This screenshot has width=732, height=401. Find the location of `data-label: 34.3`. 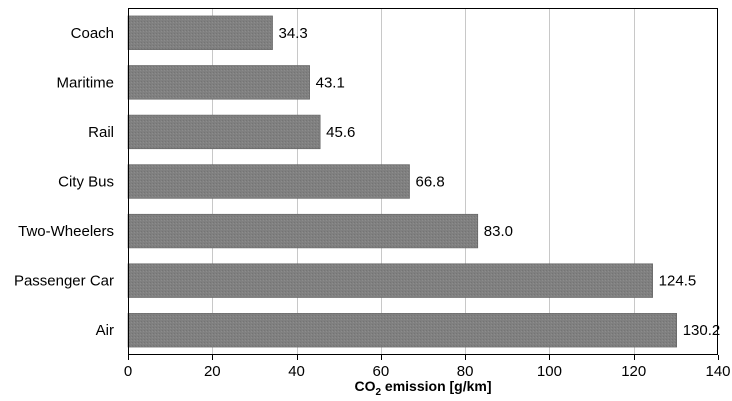

data-label: 34.3 is located at coordinates (293, 33).